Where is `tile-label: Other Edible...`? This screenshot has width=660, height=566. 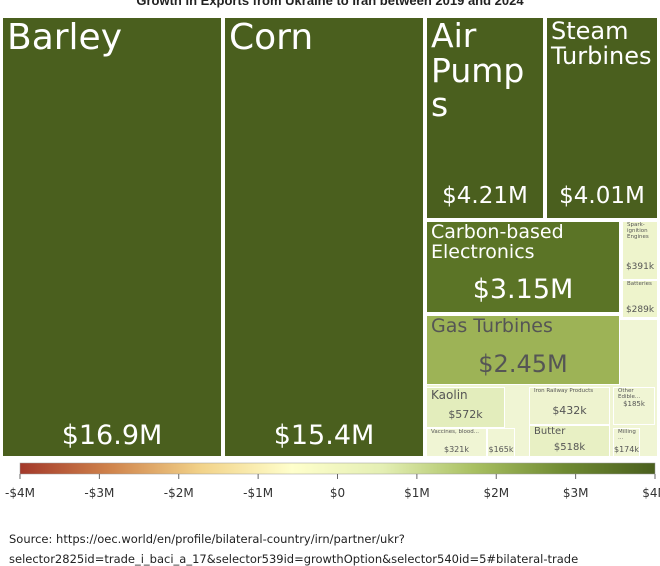 tile-label: Other Edible... is located at coordinates (629, 394).